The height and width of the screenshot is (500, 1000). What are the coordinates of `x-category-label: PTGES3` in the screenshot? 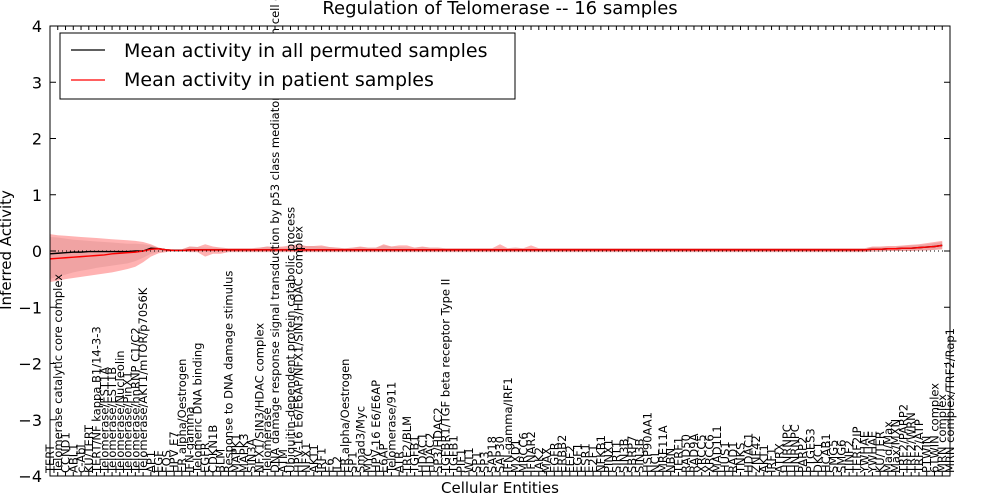 It's located at (810, 450).